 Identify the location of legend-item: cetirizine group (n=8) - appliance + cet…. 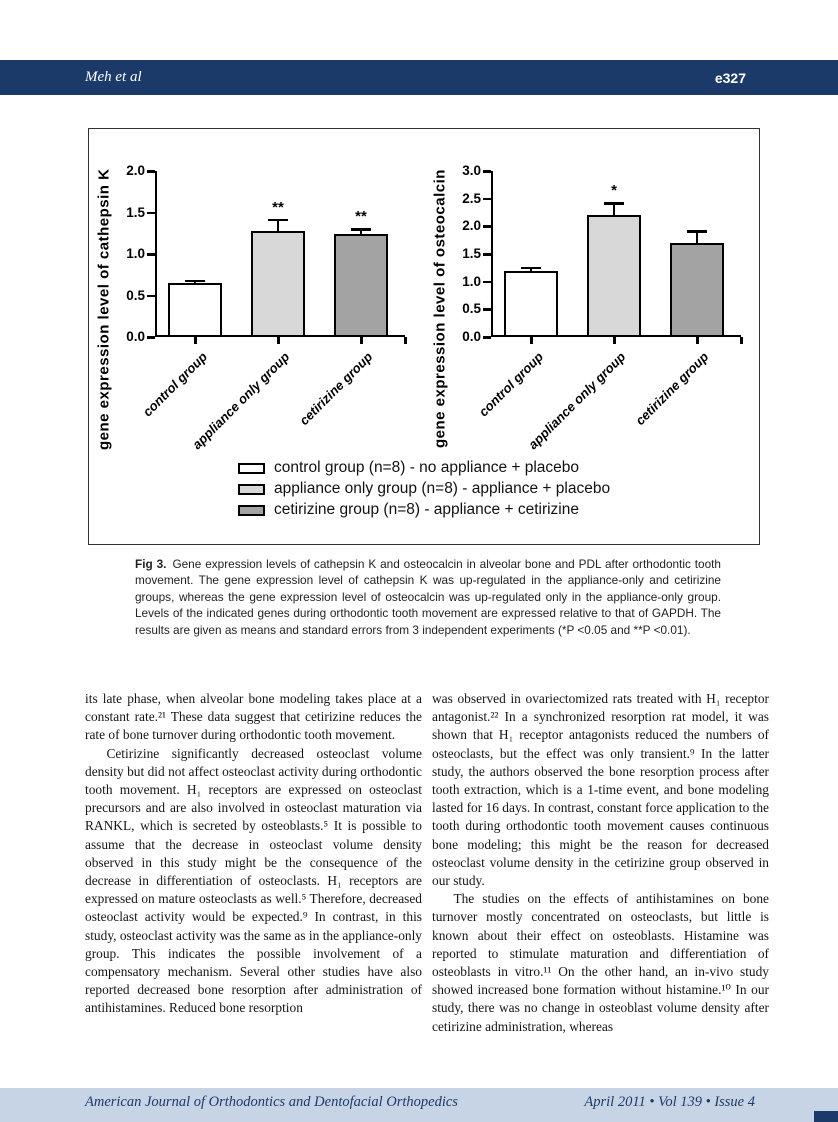
(424, 510).